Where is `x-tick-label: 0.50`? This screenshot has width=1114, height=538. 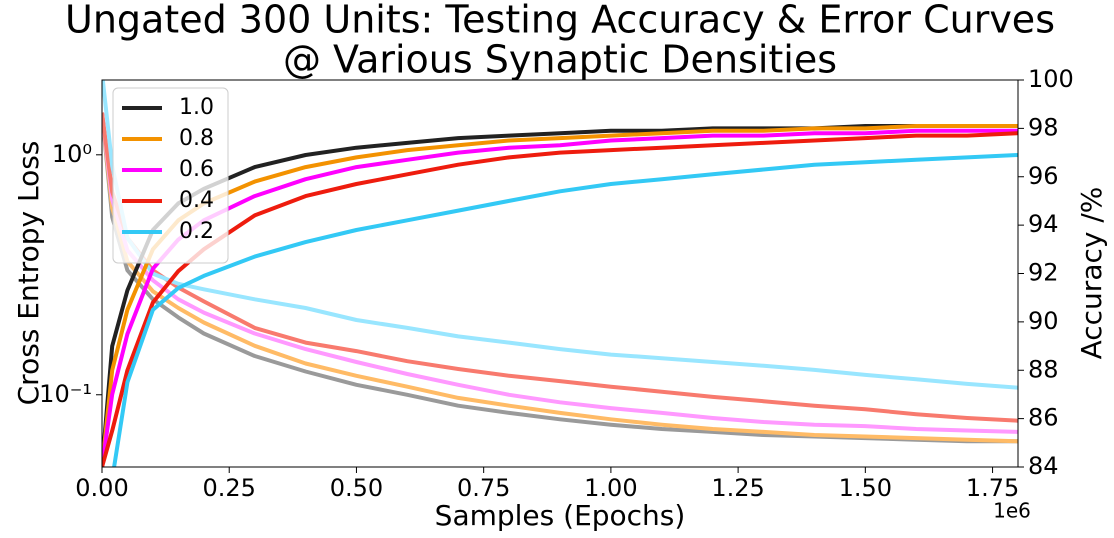 x-tick-label: 0.50 is located at coordinates (356, 488).